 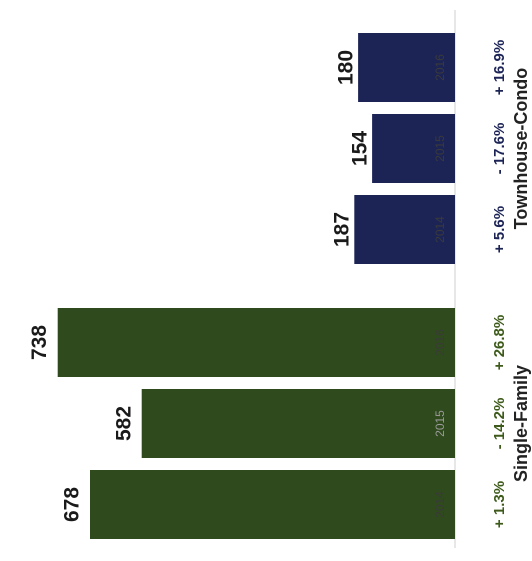 What do you see at coordinates (342, 229) in the screenshot?
I see `value-label-townhouse-condo-2014: 187` at bounding box center [342, 229].